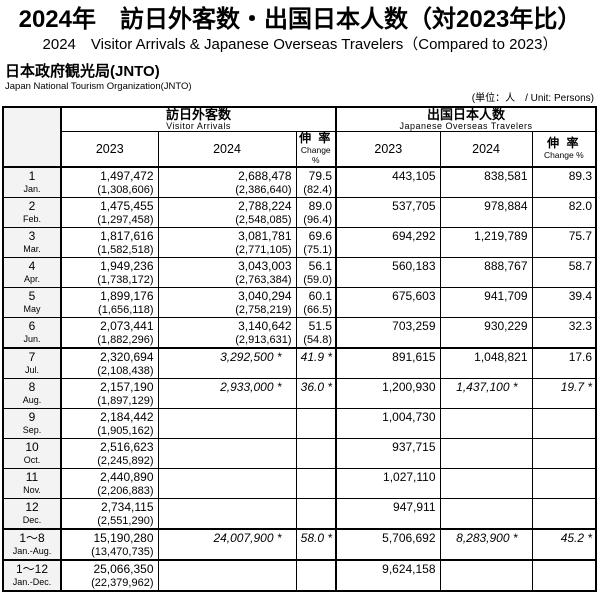  What do you see at coordinates (227, 182) in the screenshot?
I see `cell-visitor-2024: 2,688,478 (2,386,640)` at bounding box center [227, 182].